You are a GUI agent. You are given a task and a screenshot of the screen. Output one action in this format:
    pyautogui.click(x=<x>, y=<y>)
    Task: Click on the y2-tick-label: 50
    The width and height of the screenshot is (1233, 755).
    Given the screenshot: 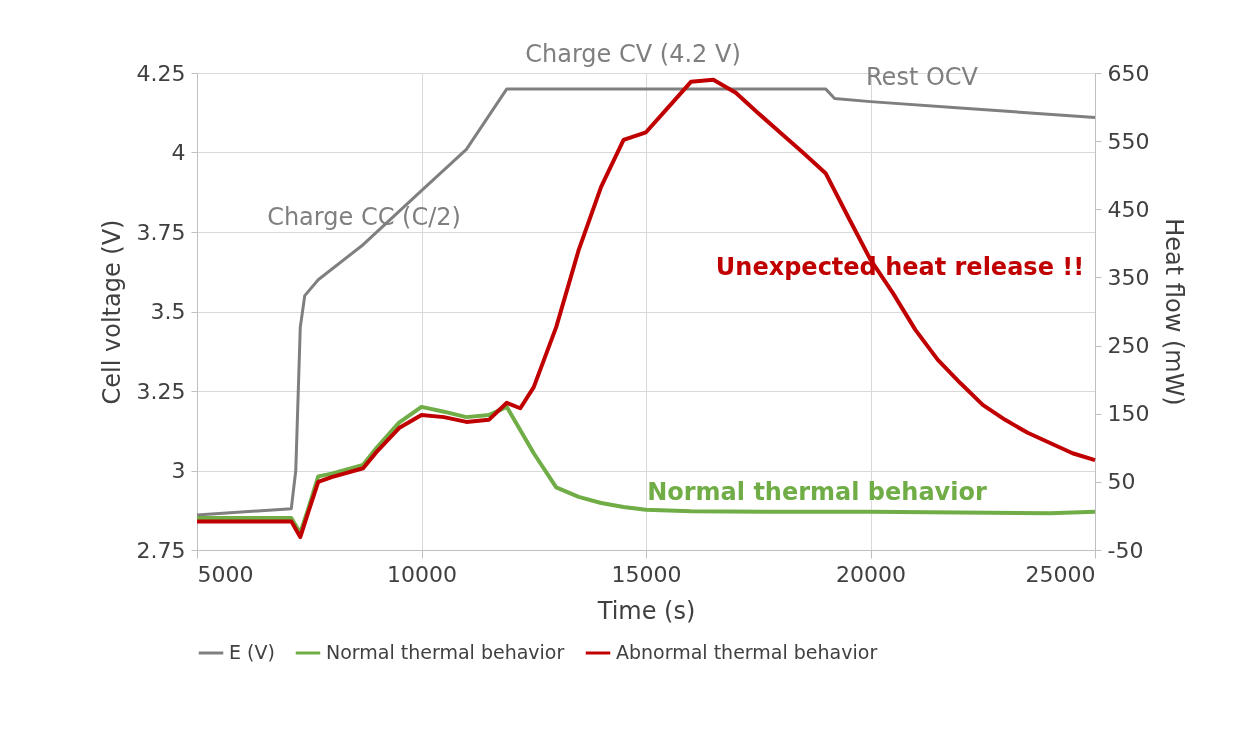 What is the action you would take?
    pyautogui.click(x=1121, y=482)
    